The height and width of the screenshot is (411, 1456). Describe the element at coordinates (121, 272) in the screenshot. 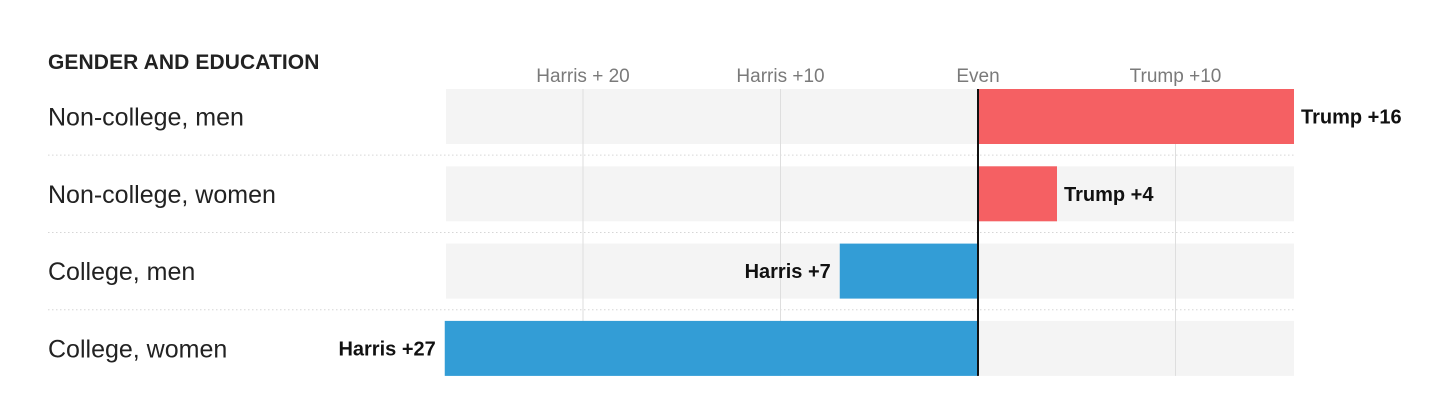

I see `category-label: College, men` at that location.